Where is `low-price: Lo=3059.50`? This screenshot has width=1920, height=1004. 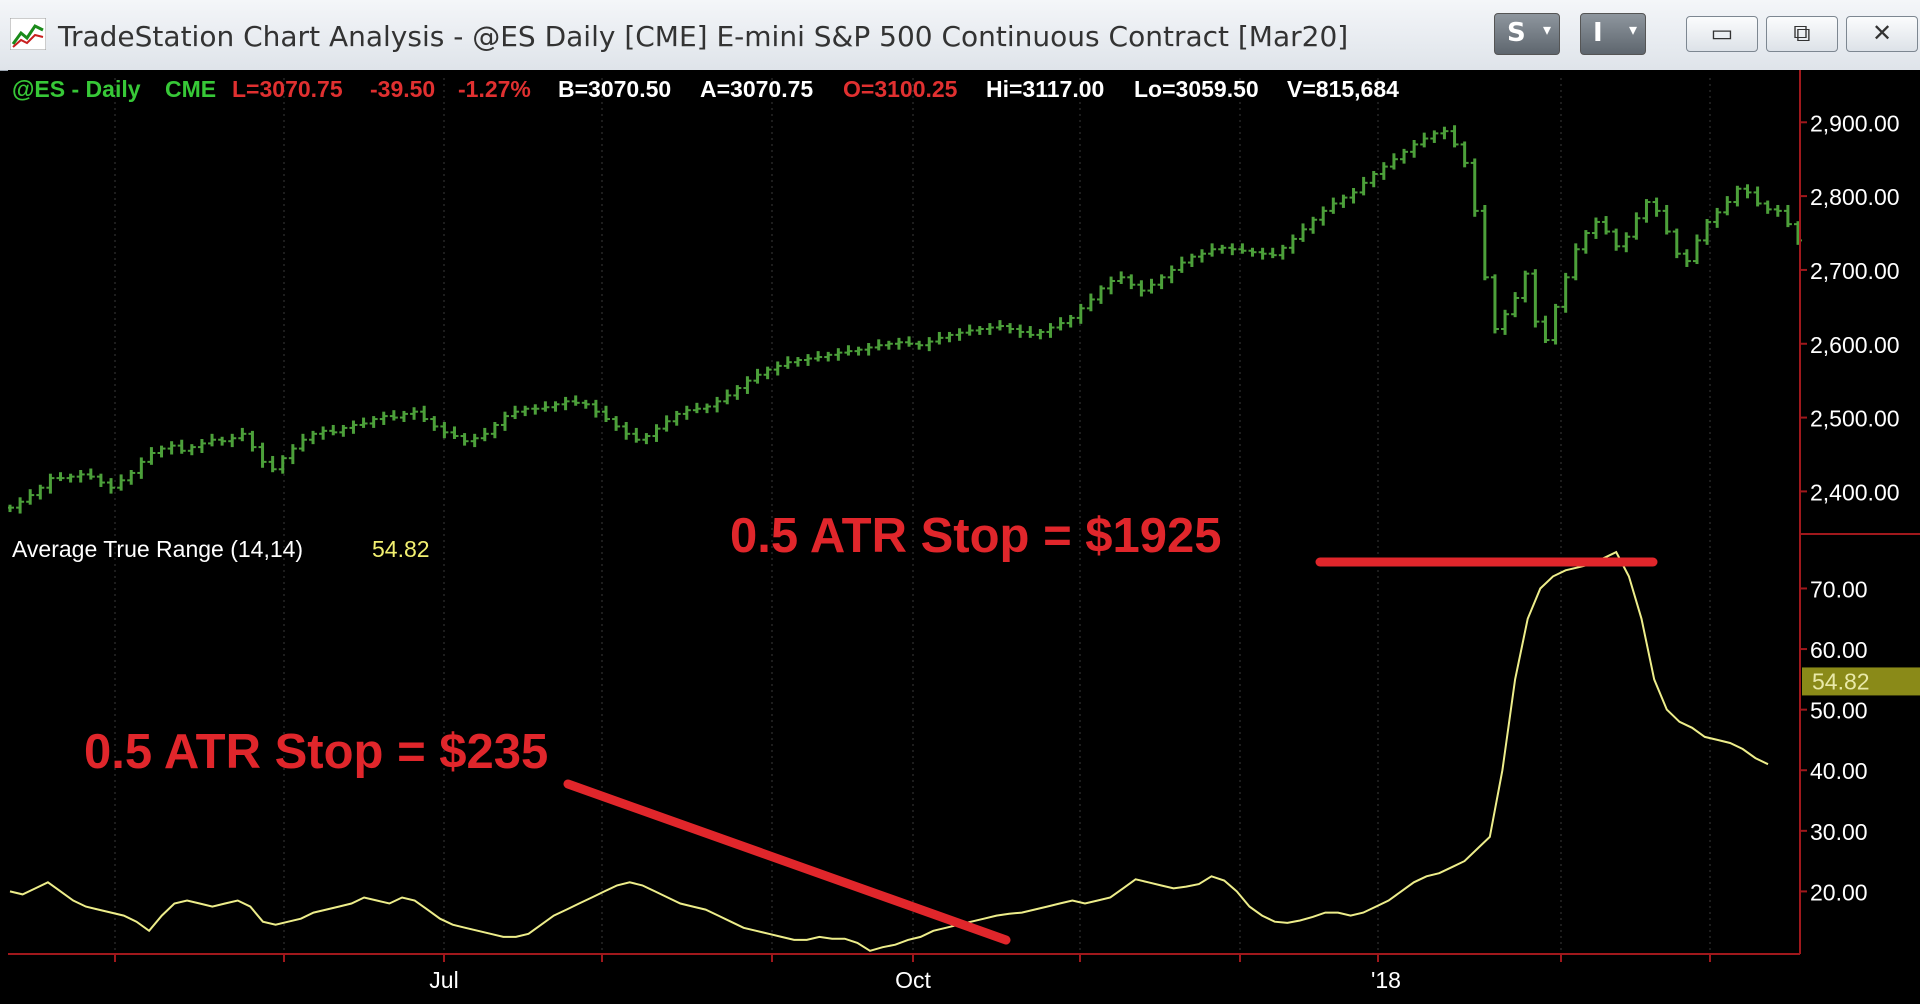
low-price: Lo=3059.50 is located at coordinates (1196, 89).